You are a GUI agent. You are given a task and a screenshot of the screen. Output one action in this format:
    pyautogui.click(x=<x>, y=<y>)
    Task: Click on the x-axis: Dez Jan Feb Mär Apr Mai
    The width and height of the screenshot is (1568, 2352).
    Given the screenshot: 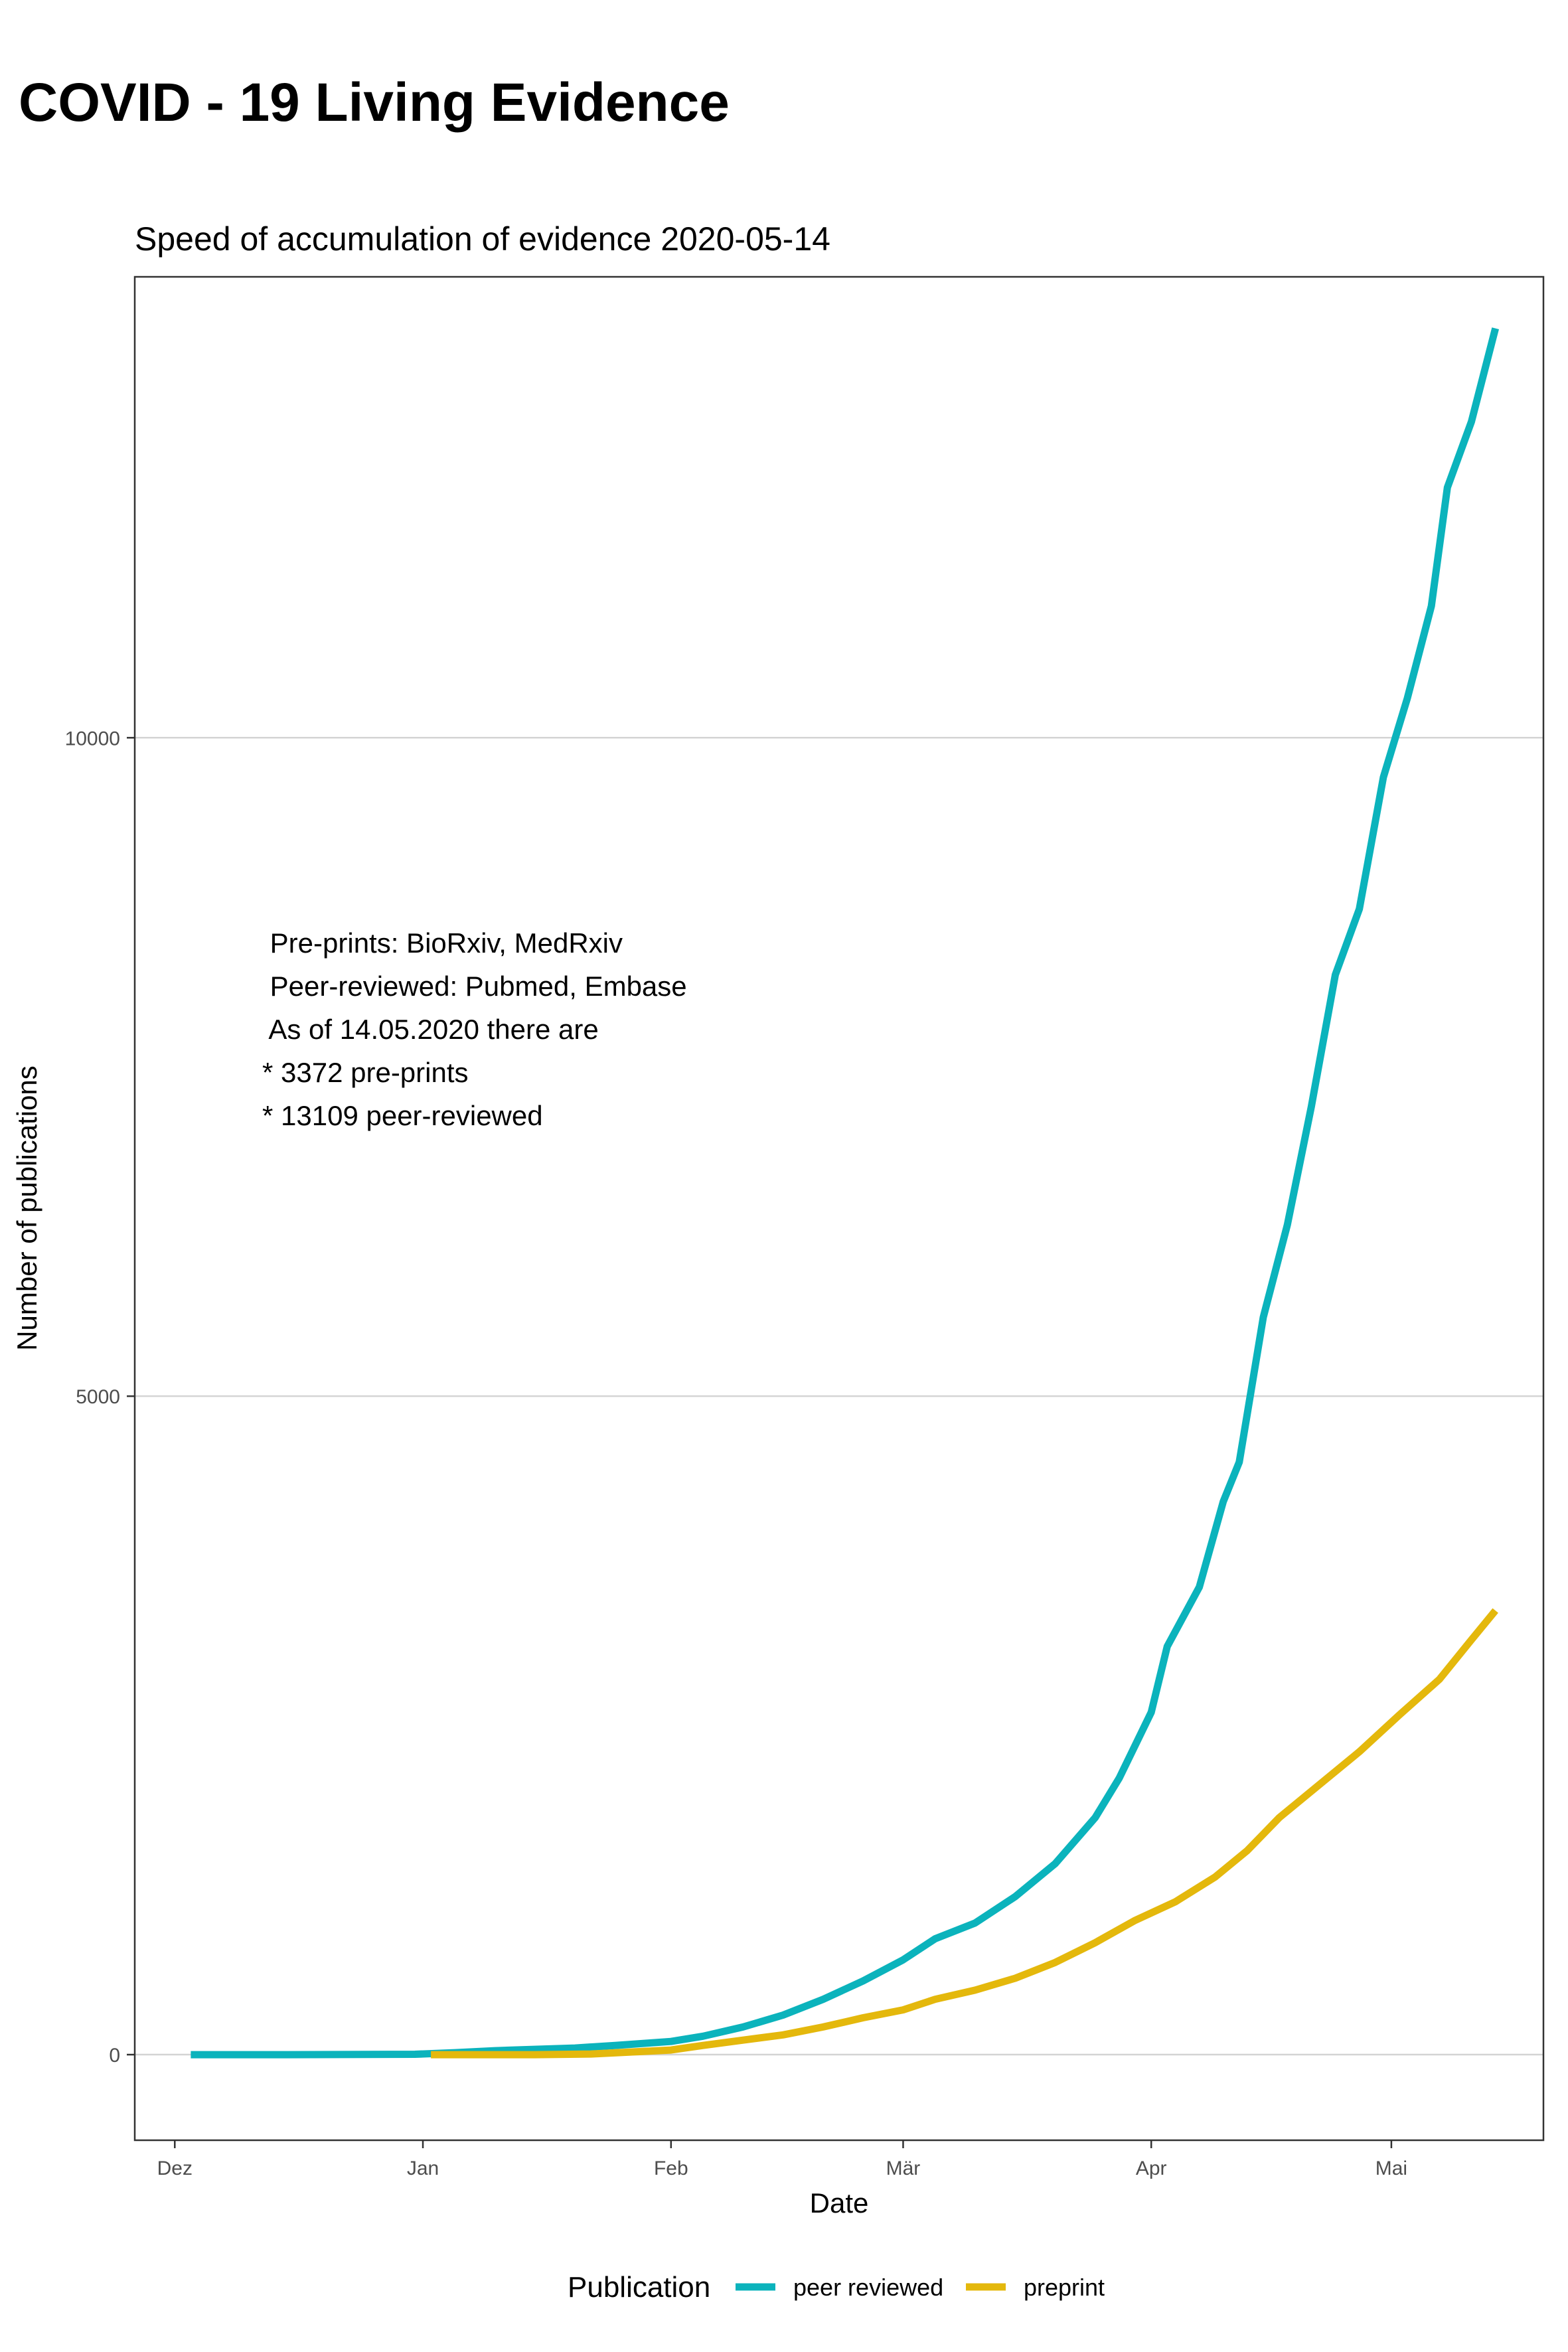 What is the action you would take?
    pyautogui.click(x=782, y=2159)
    